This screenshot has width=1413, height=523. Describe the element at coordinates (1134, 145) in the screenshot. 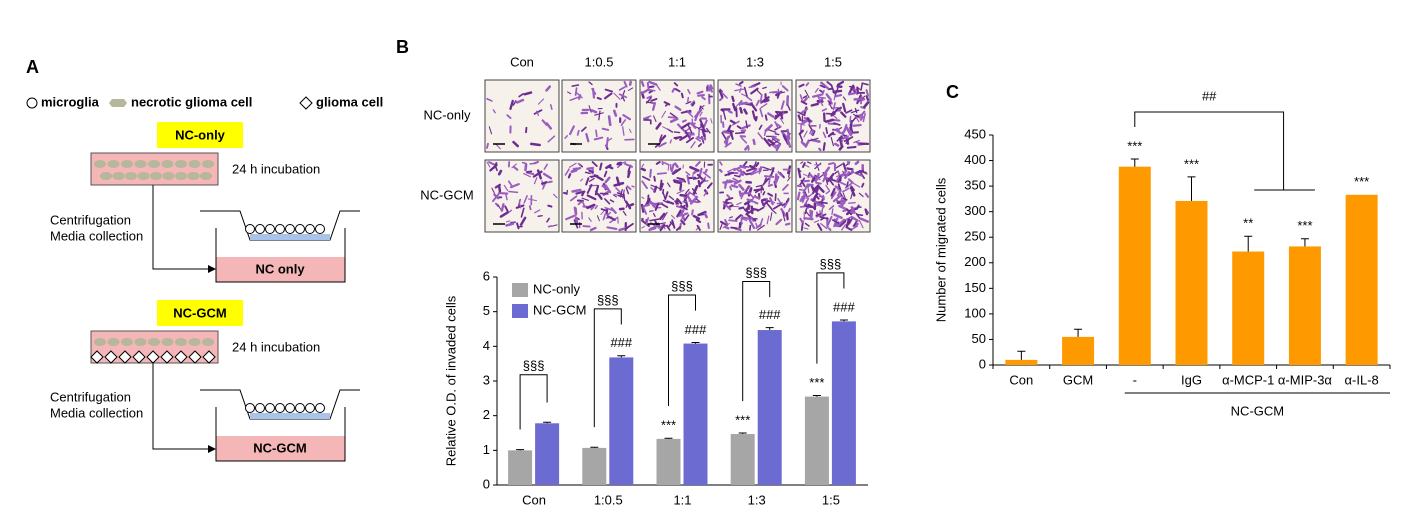

I see `significance: ***` at that location.